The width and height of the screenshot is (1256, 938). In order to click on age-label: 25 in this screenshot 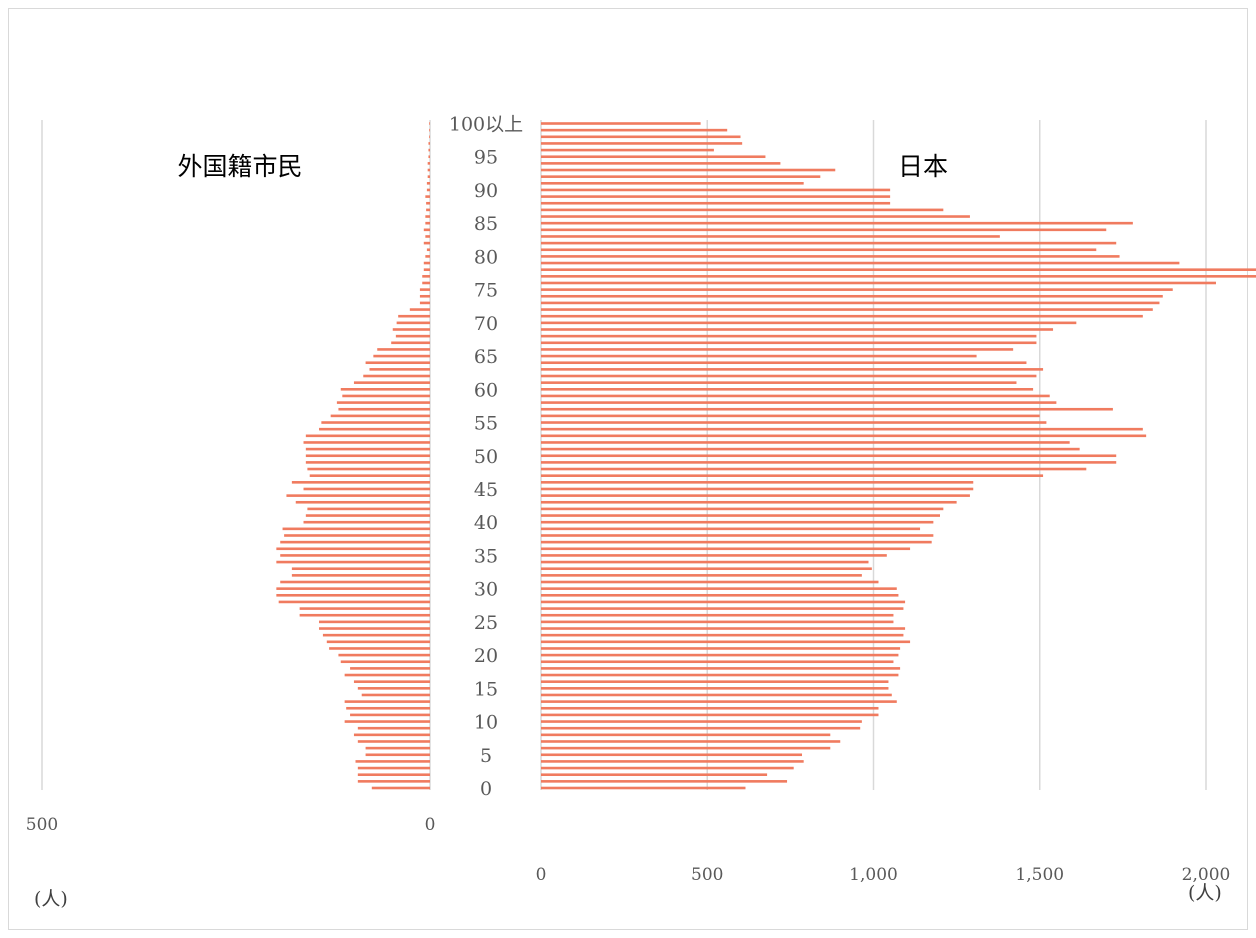, I will do `click(486, 623)`.